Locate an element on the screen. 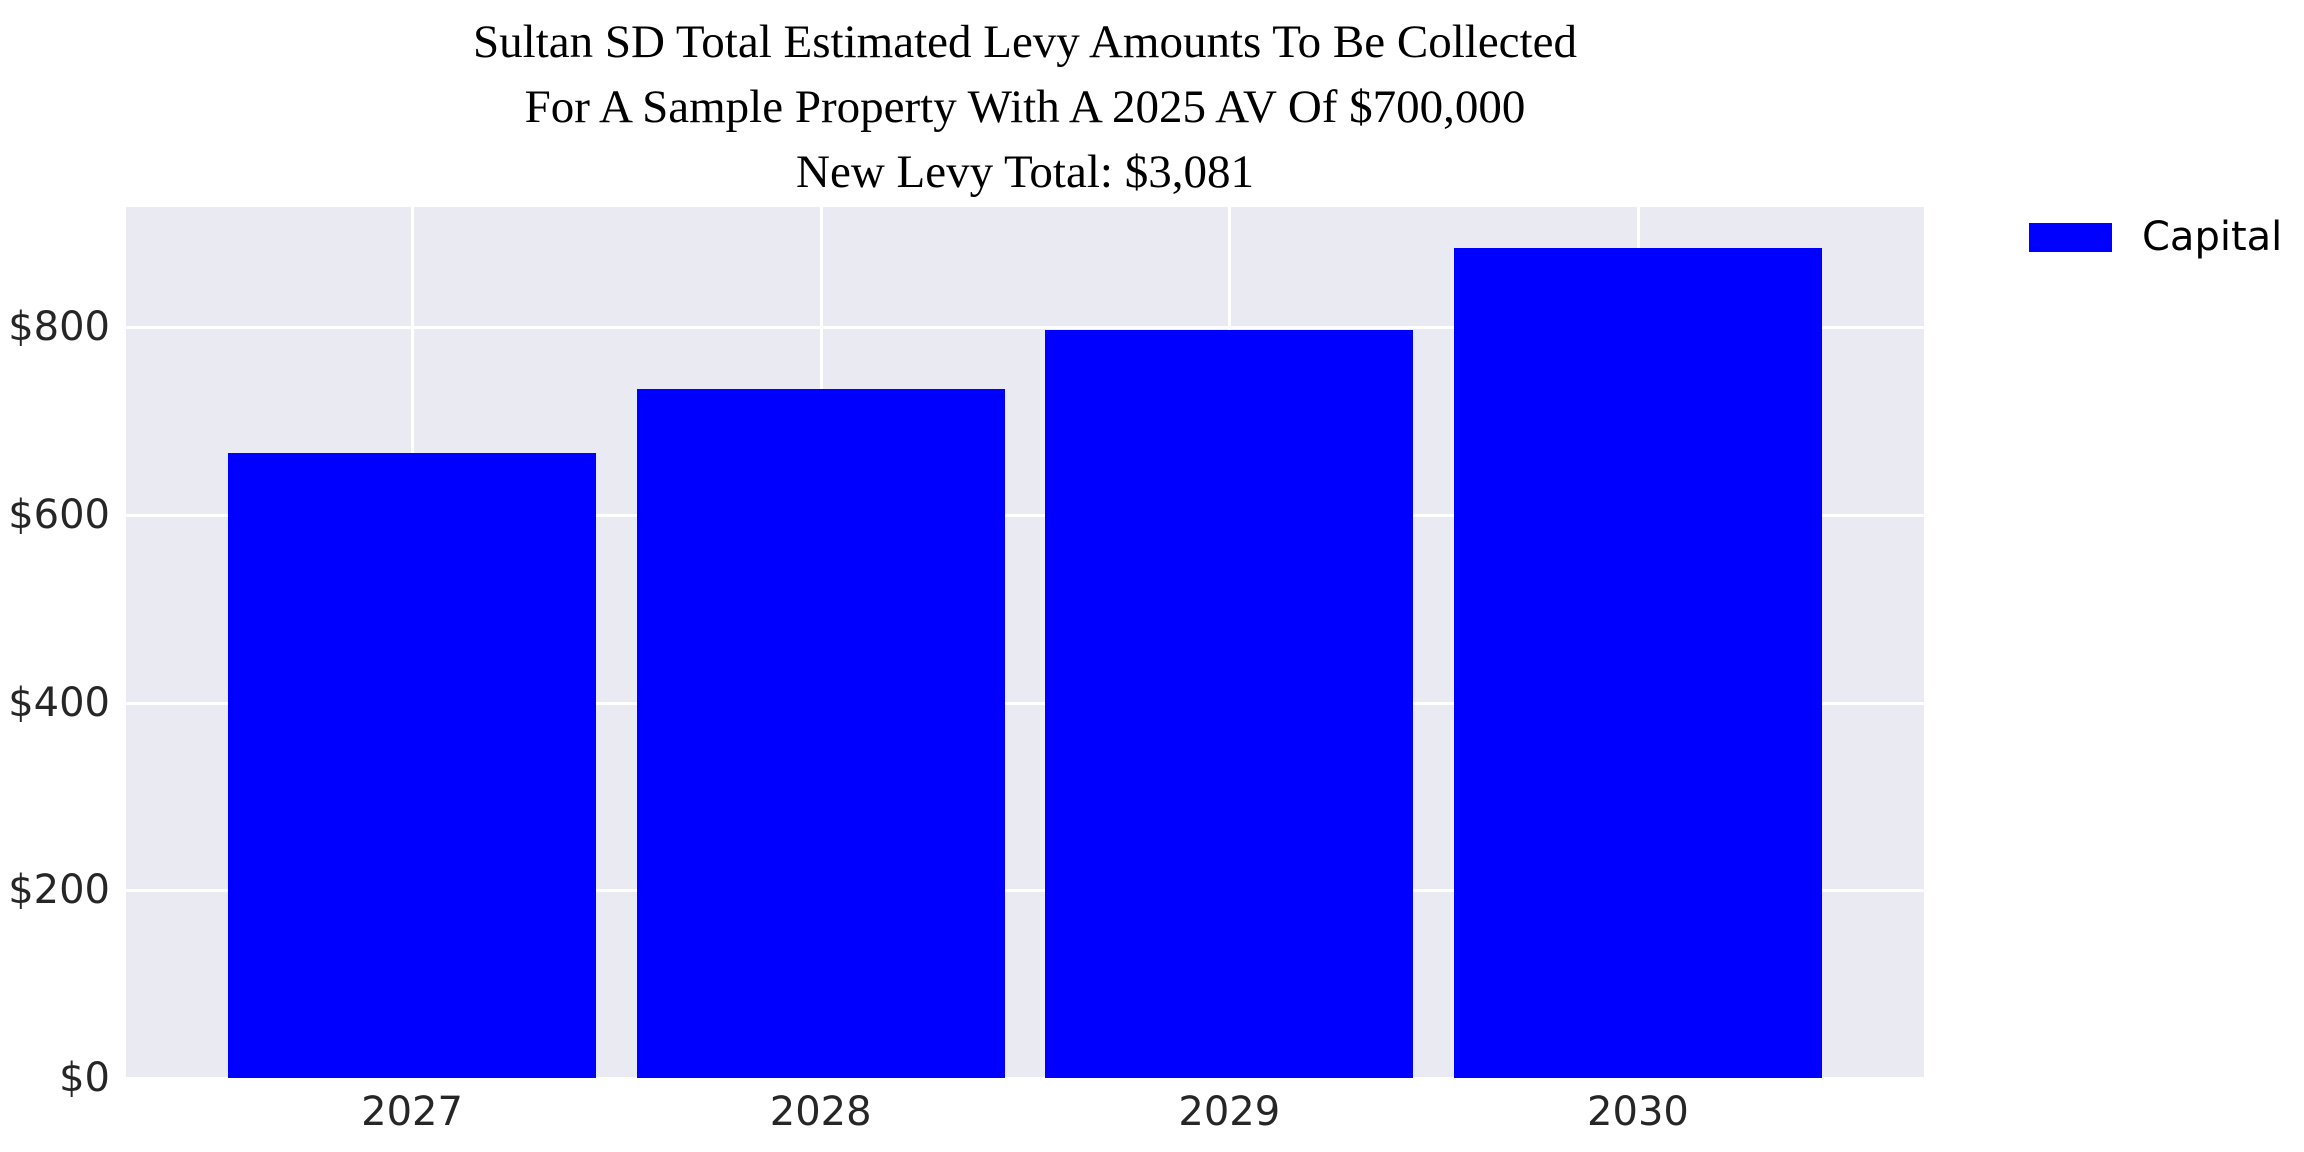 Image resolution: width=2304 pixels, height=1152 pixels. bar-capital-2029 is located at coordinates (1229, 703).